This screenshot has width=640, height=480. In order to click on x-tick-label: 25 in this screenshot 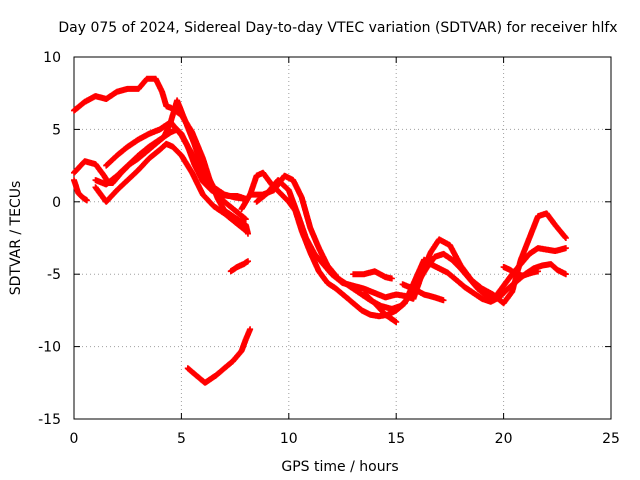, I will do `click(611, 439)`.